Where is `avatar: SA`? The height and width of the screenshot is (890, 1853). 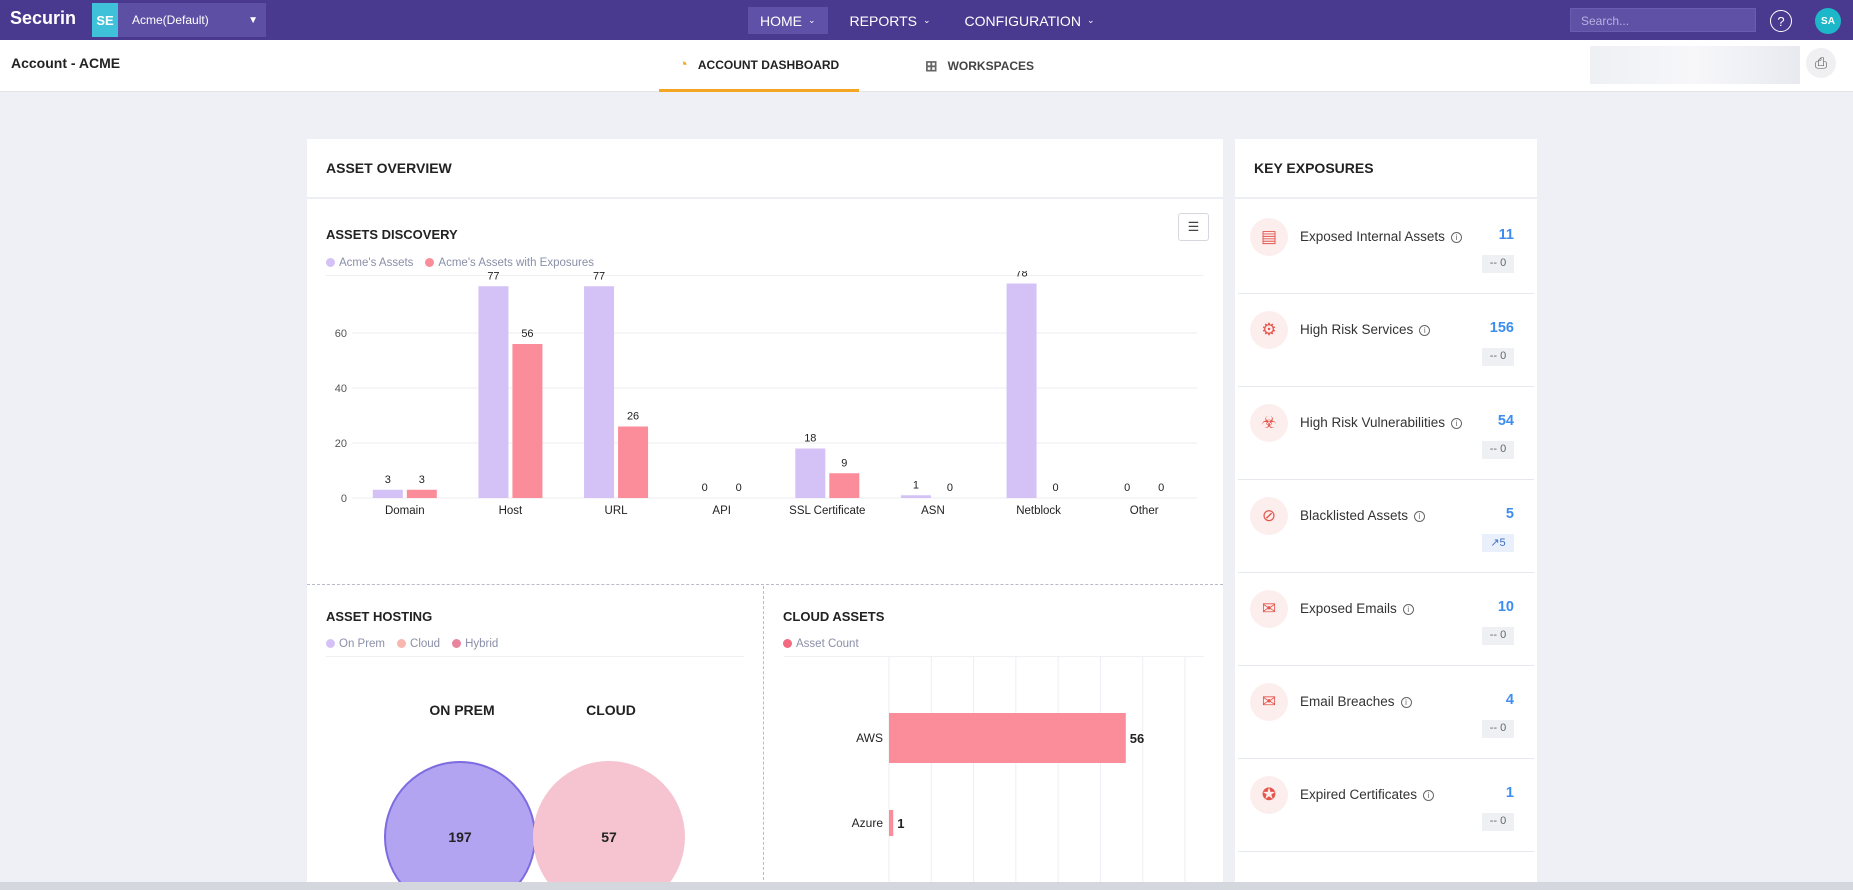 avatar: SA is located at coordinates (1828, 21).